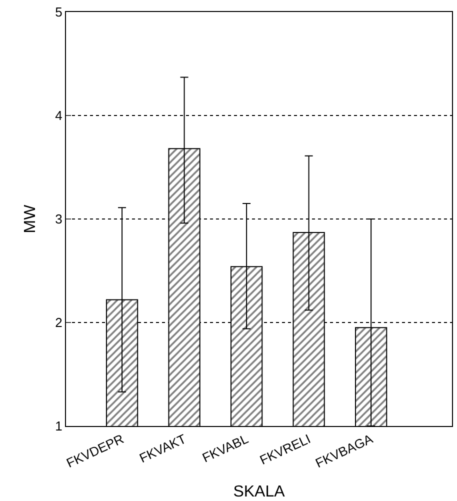  I want to click on y-tick-label: 5, so click(58, 12).